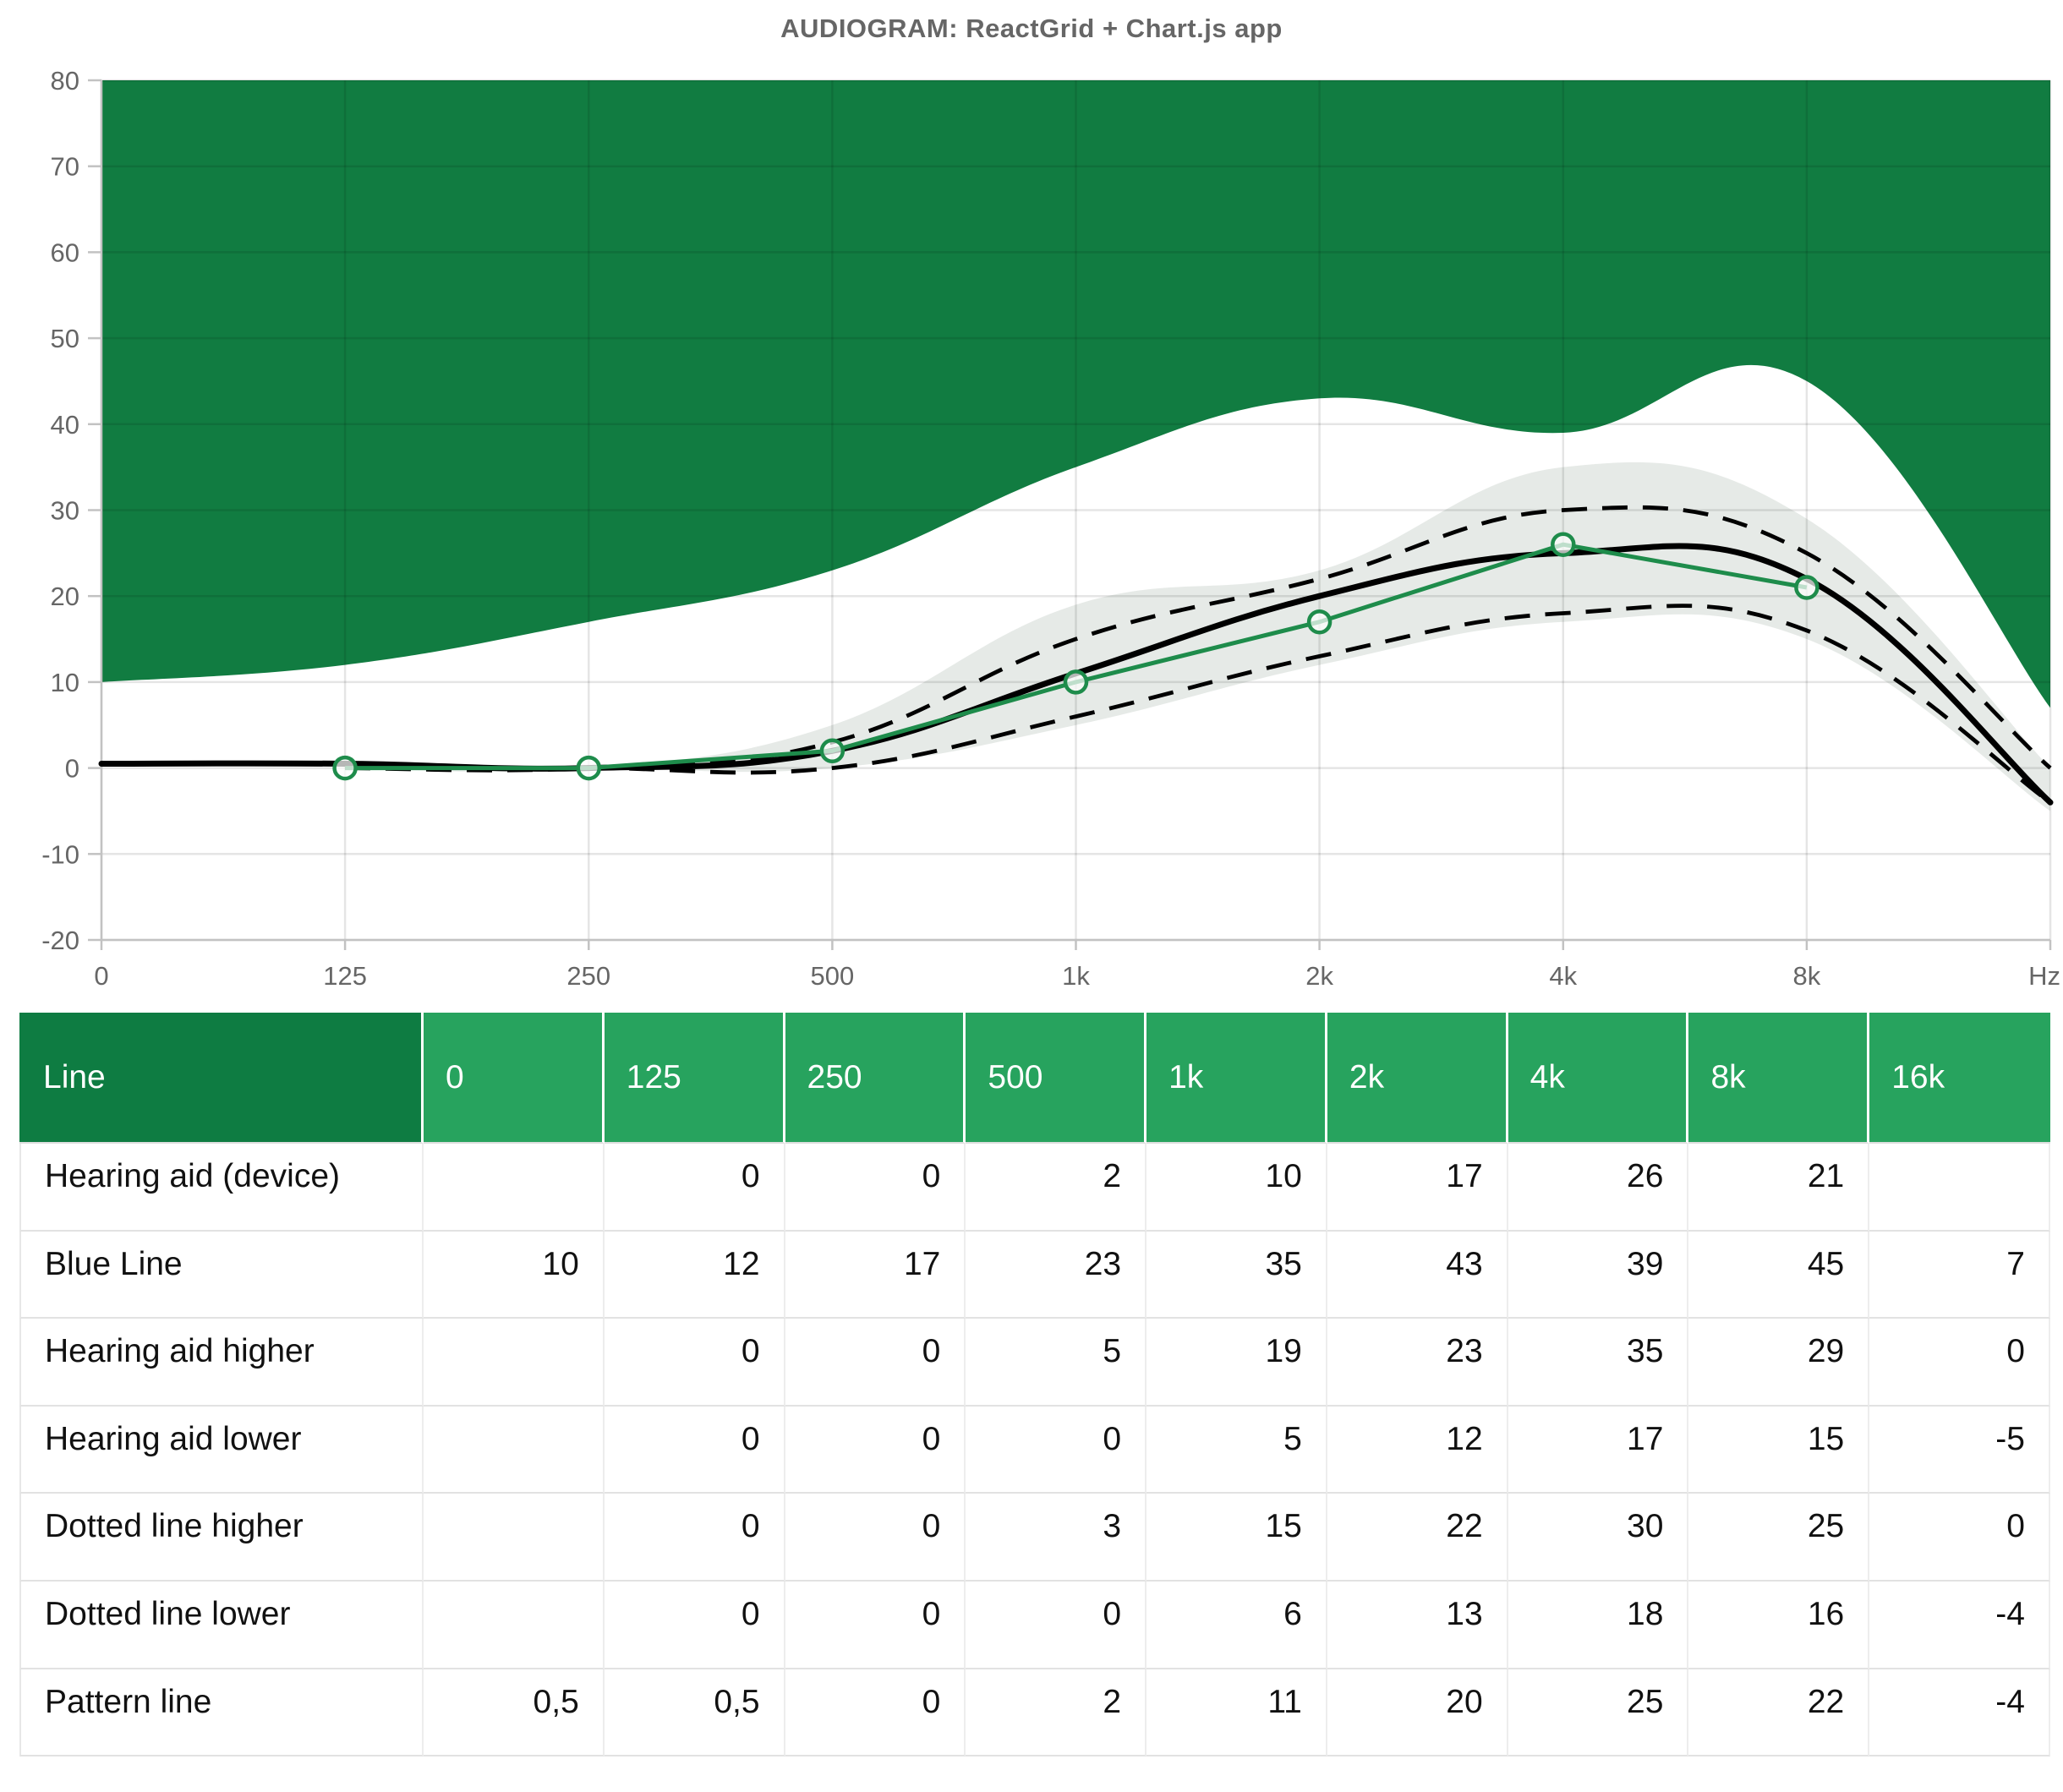  Describe the element at coordinates (65, 682) in the screenshot. I see `y-axis-label: 10` at that location.